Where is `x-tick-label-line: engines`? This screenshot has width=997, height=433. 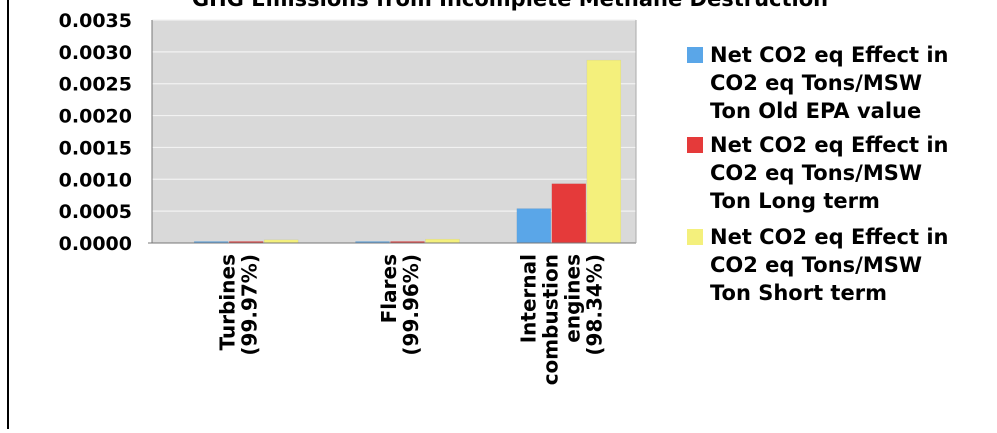 x-tick-label-line: engines is located at coordinates (572, 298).